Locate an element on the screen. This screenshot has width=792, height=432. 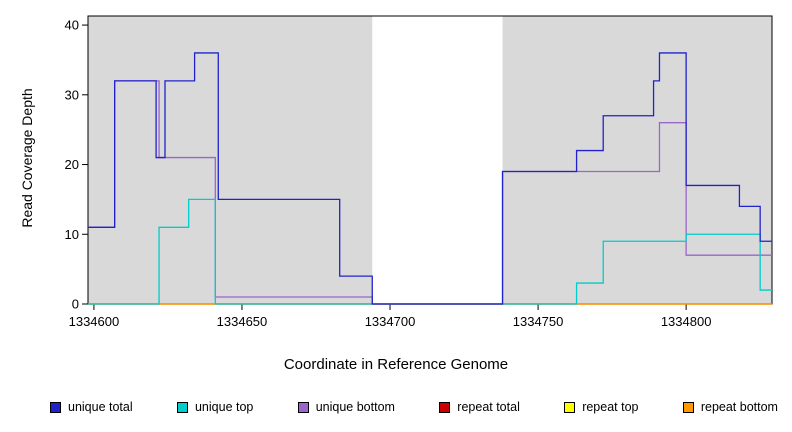
legend-swatch-repeat-bottom is located at coordinates (688, 407).